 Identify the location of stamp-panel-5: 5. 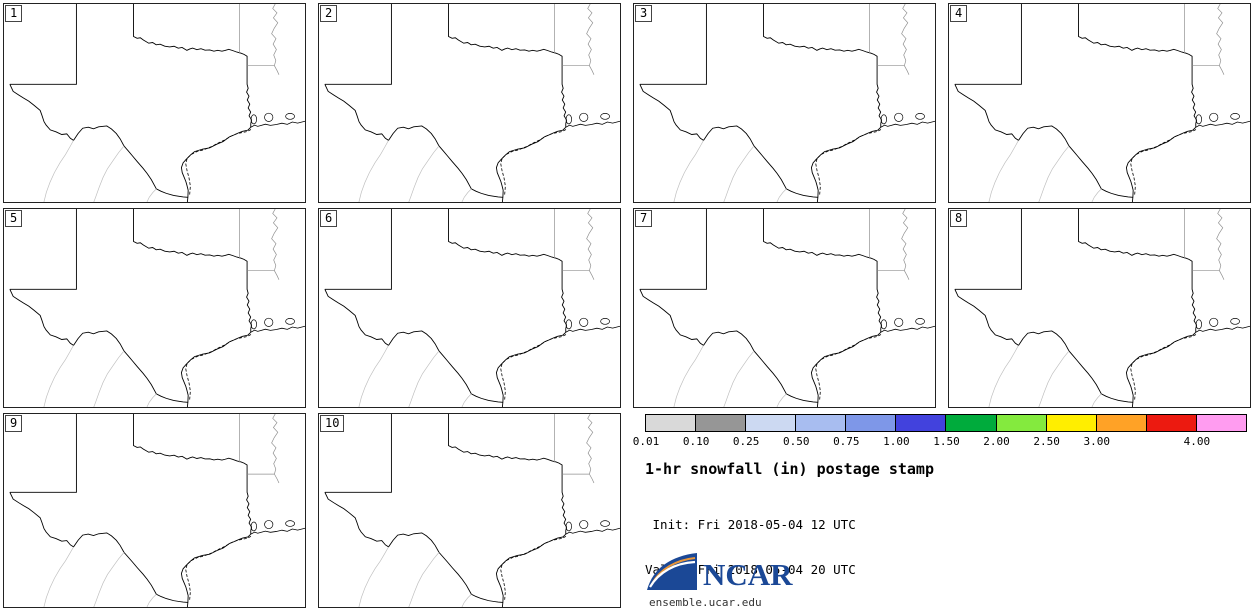
(154, 308).